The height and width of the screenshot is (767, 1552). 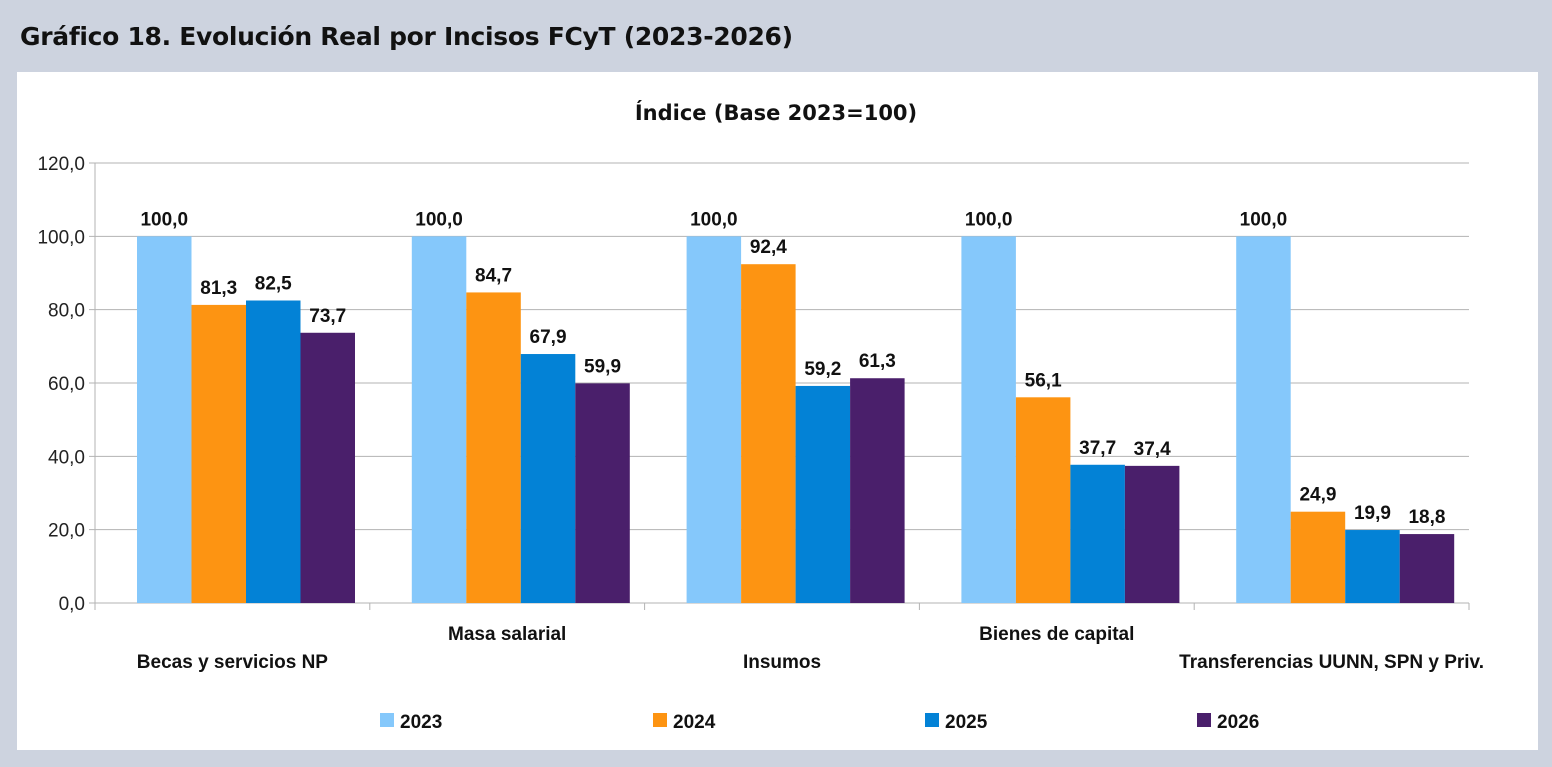 What do you see at coordinates (1204, 720) in the screenshot?
I see `legend-swatch-2026` at bounding box center [1204, 720].